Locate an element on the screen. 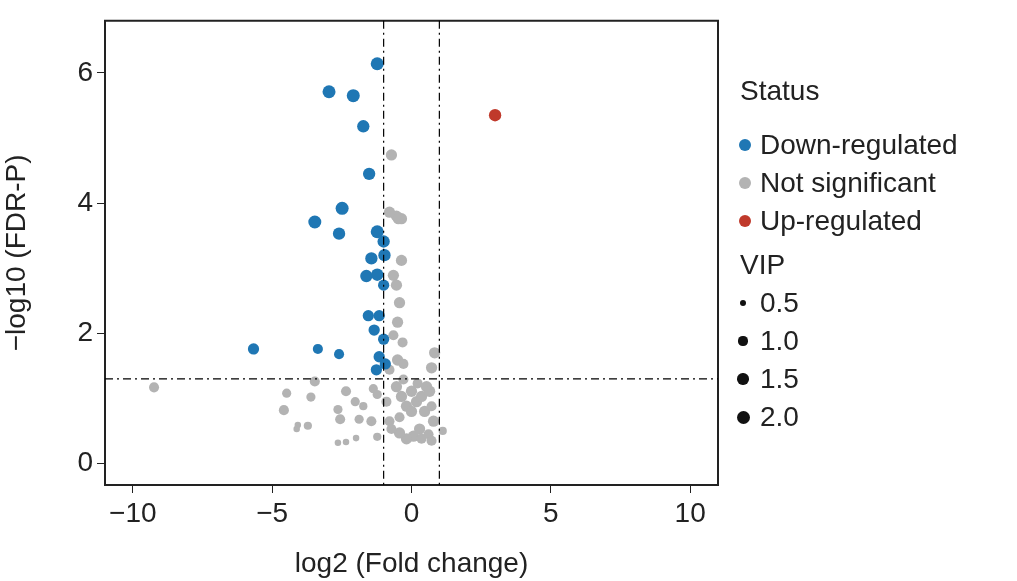 This screenshot has width=1017, height=581. x-tick-label: −5 is located at coordinates (272, 512).